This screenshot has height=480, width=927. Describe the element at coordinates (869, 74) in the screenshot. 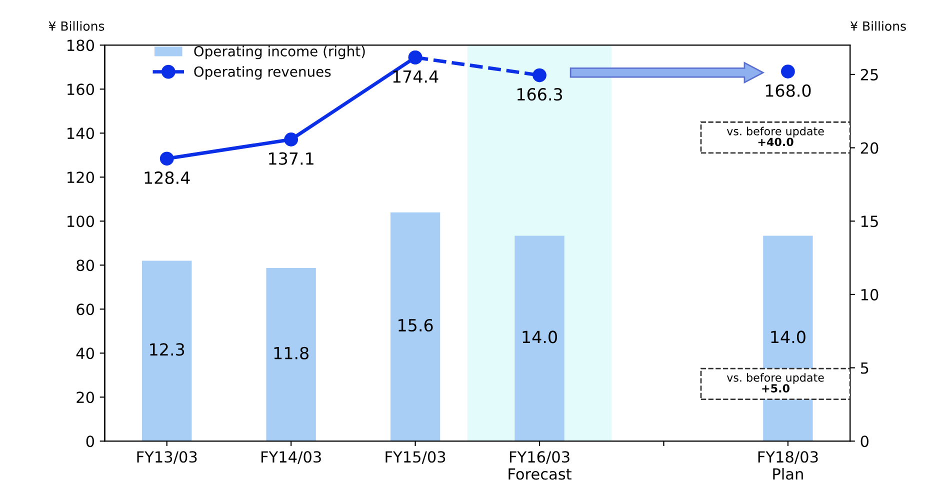

I see `y2-tick-label: 25` at that location.